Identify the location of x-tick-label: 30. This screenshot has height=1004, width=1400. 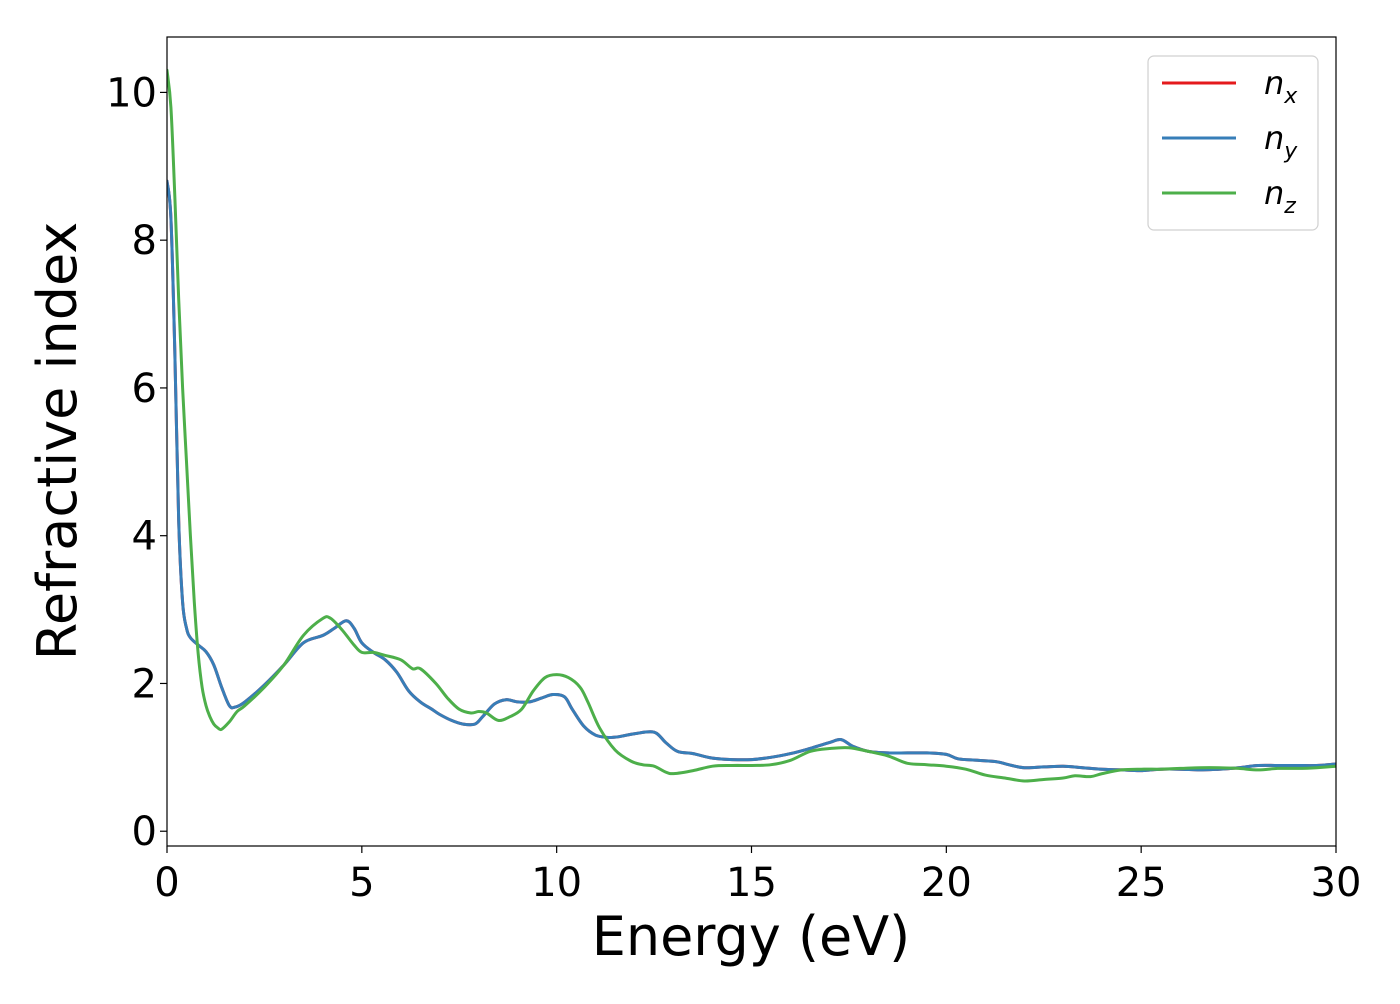
(1336, 883).